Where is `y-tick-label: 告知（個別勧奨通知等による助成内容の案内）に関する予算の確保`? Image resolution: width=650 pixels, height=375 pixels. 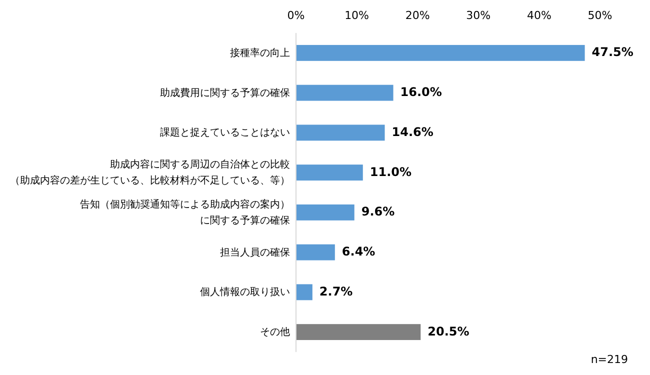 y-tick-label: 告知（個別勧奨通知等による助成内容の案内）に関する予算の確保 is located at coordinates (185, 212).